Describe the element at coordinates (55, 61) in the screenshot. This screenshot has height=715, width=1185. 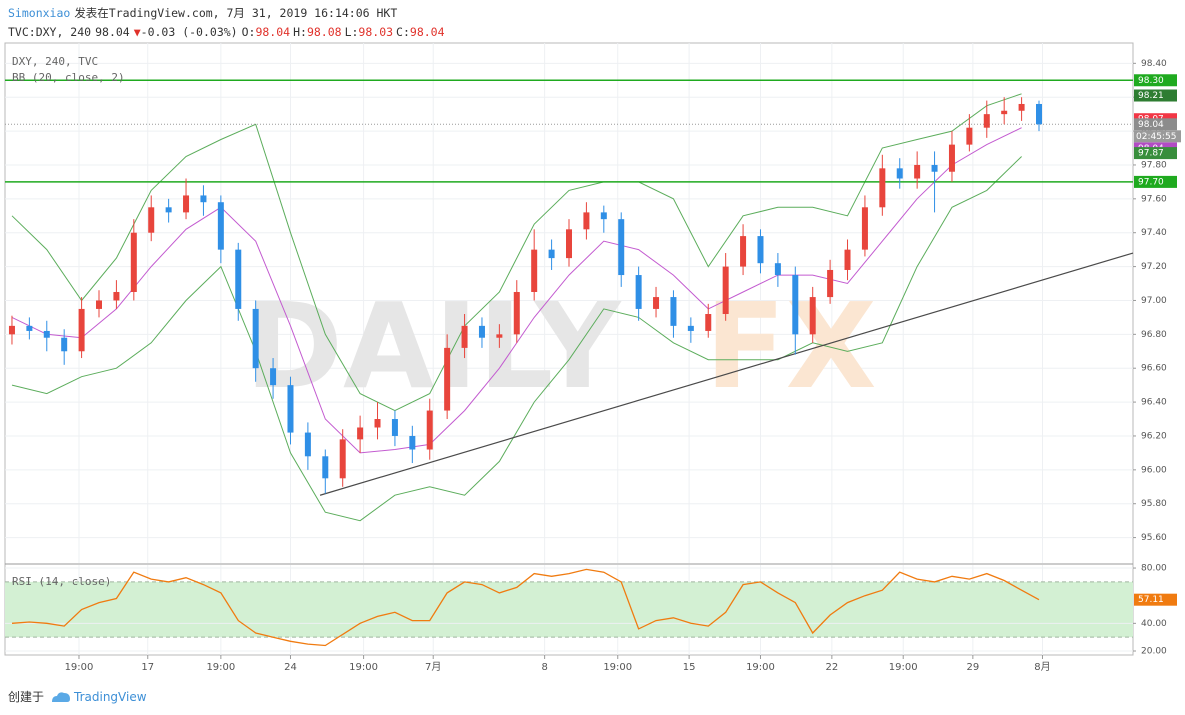
I see `legend-entry: DXY, 240, TVC` at that location.